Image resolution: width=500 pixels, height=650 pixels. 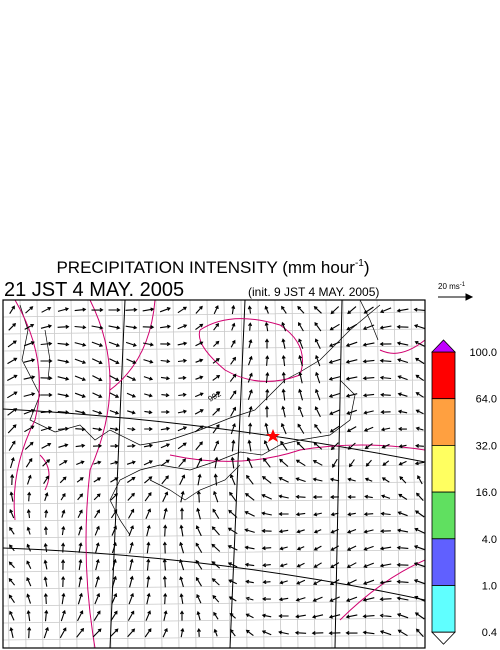 What do you see at coordinates (443, 346) in the screenshot?
I see `colorbar-over` at bounding box center [443, 346].